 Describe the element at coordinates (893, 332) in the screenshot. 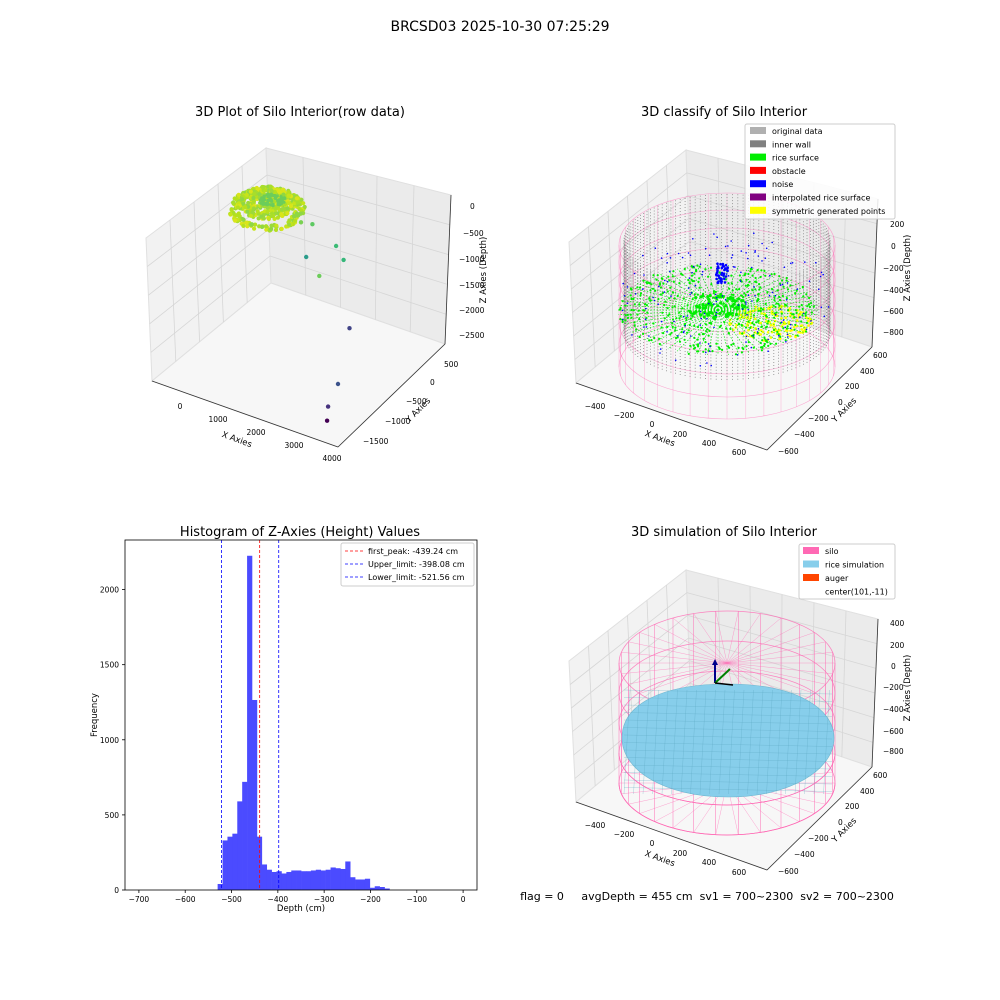

I see `p2-ztick-5: −800` at that location.